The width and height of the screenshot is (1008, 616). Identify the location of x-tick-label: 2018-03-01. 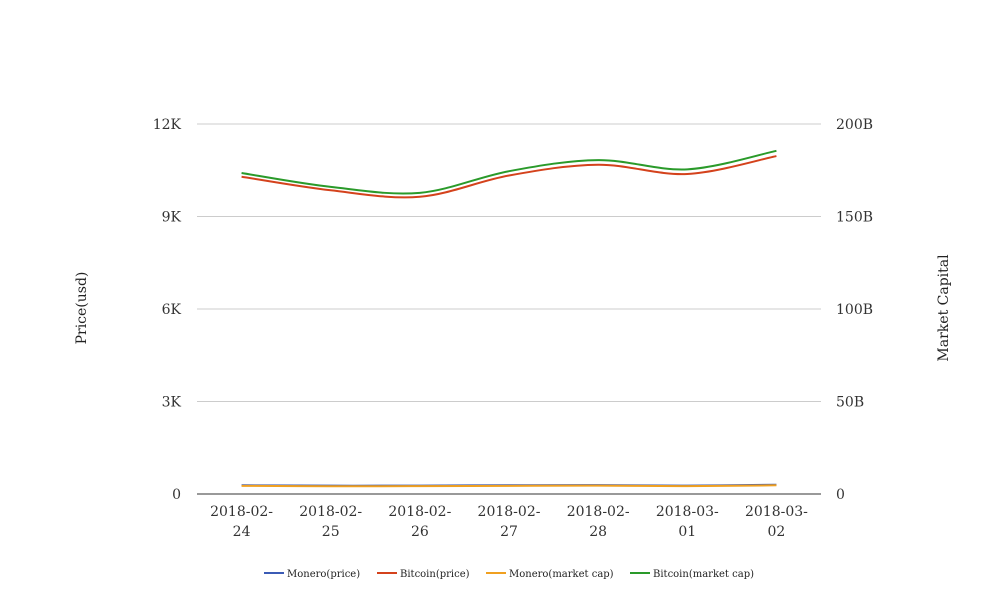
(687, 522).